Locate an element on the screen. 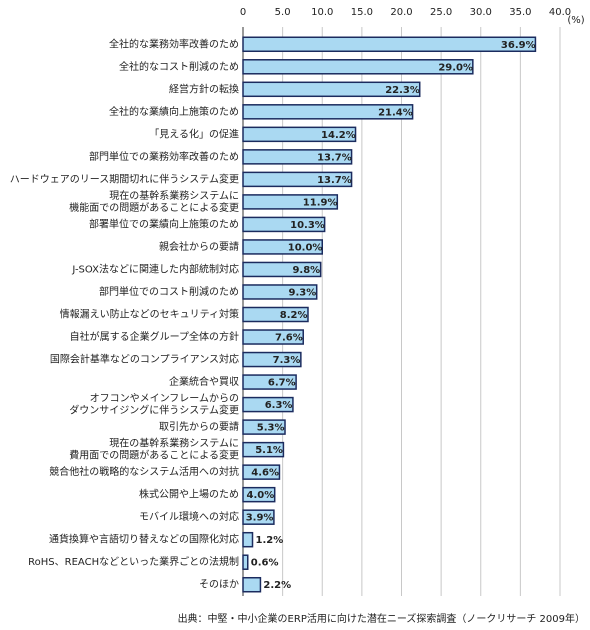  y-tick-label: 「見える化」の促進 is located at coordinates (194, 133).